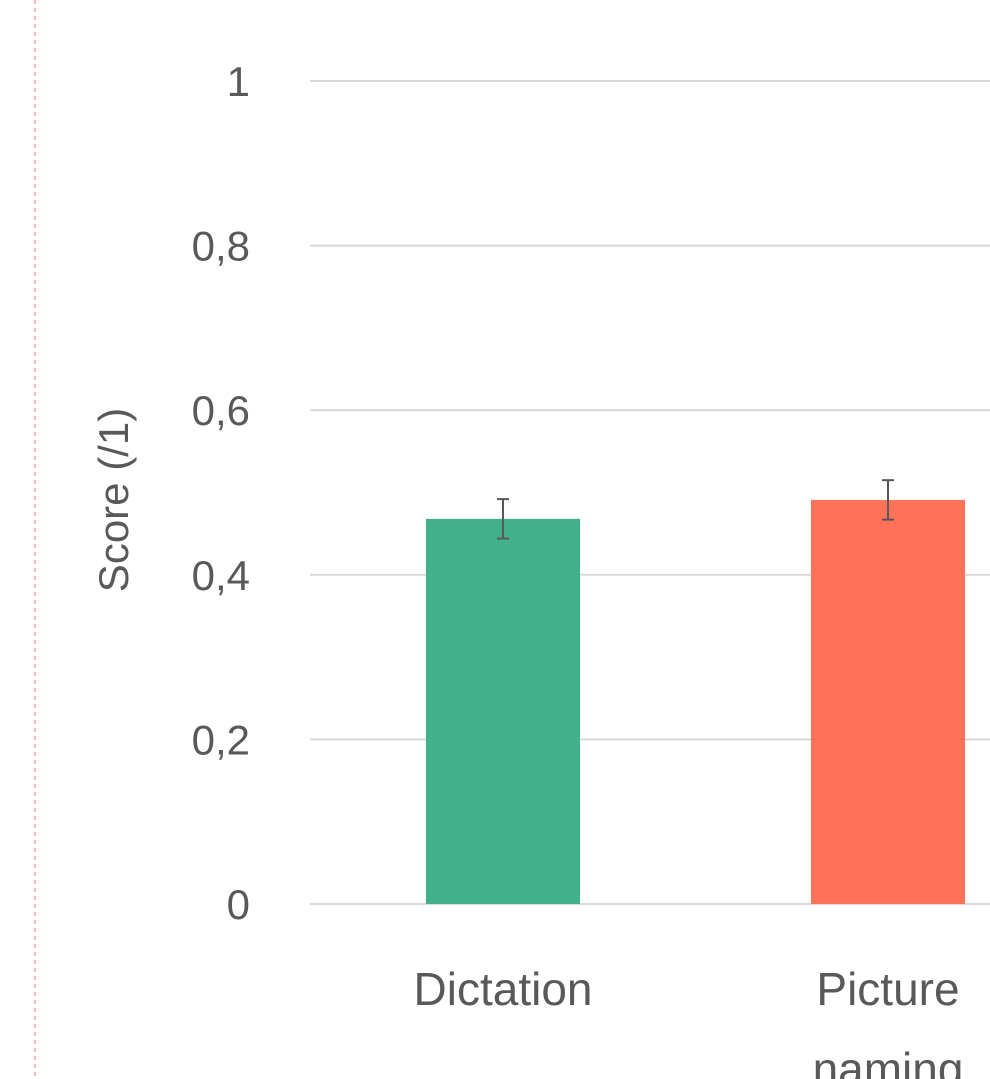 The width and height of the screenshot is (990, 1079). I want to click on error-bars, so click(695, 509).